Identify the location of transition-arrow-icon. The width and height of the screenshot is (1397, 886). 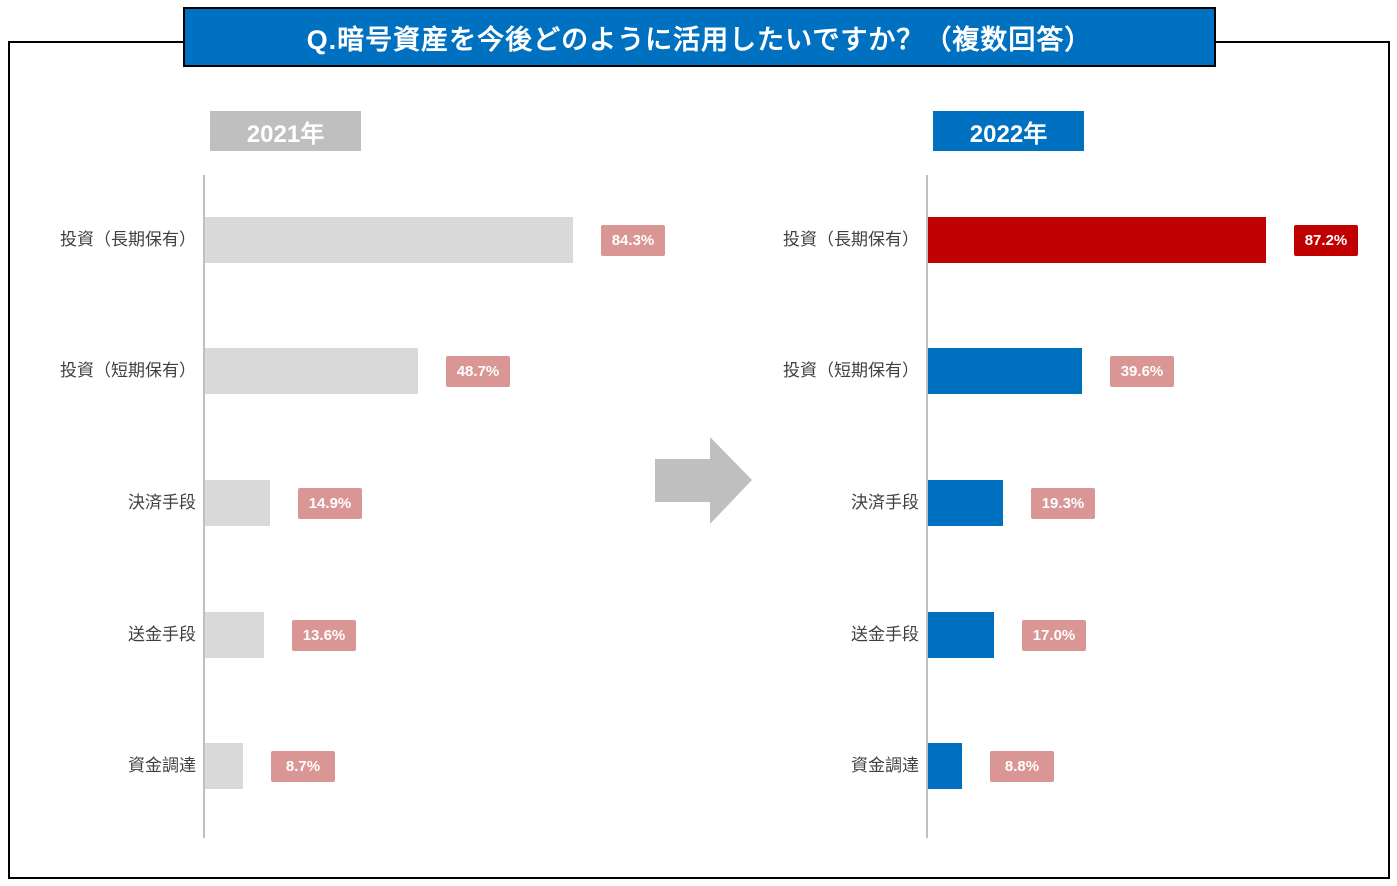
(703, 480).